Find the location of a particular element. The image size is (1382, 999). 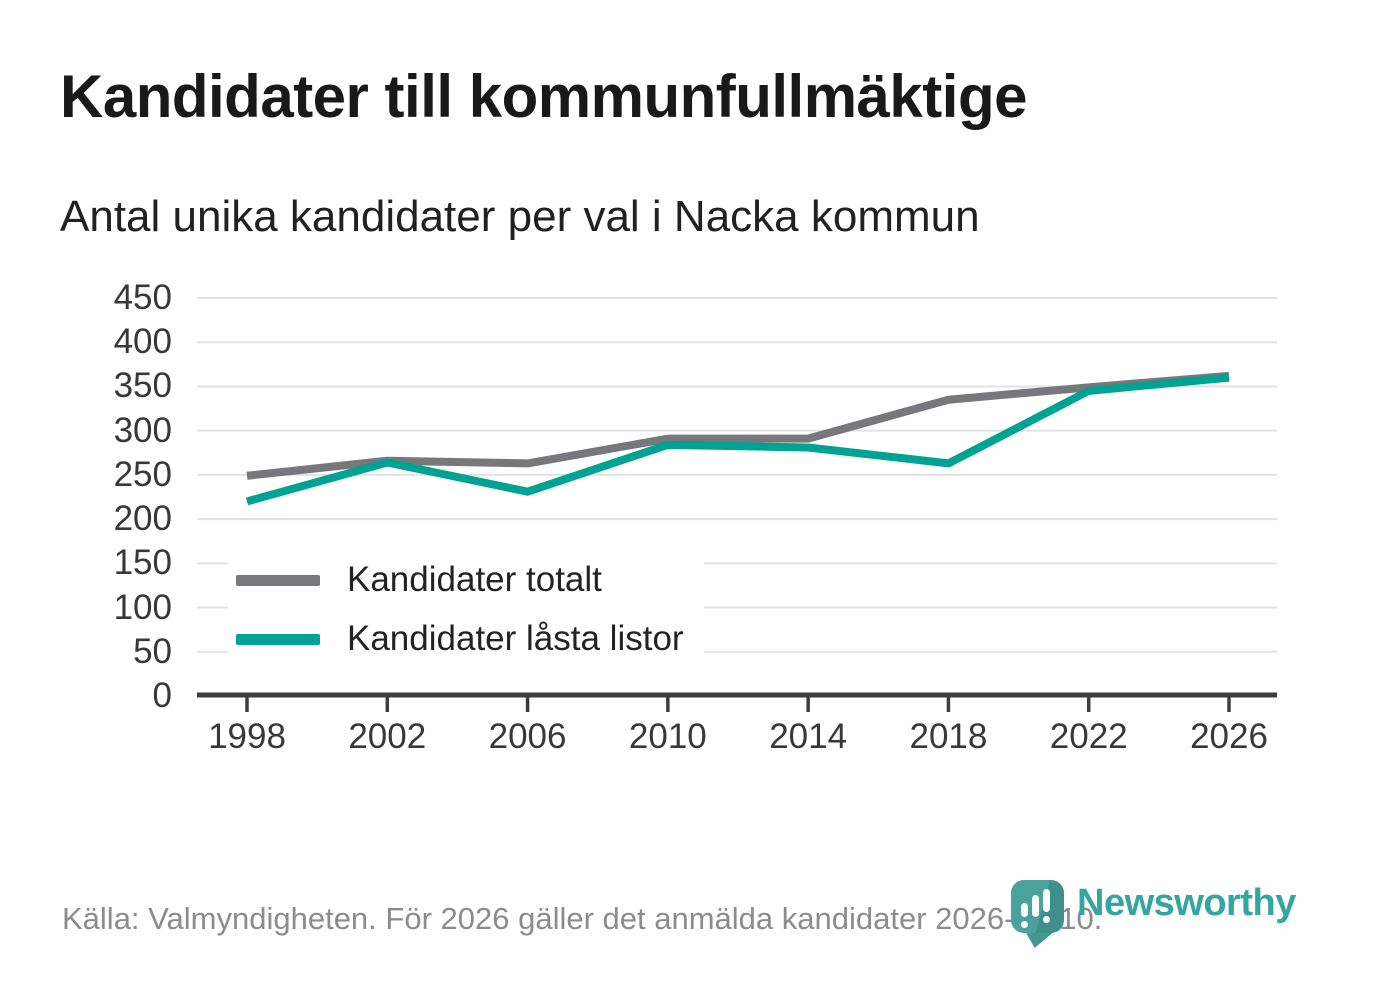

x-axis-label-2014: 2014 is located at coordinates (808, 736).